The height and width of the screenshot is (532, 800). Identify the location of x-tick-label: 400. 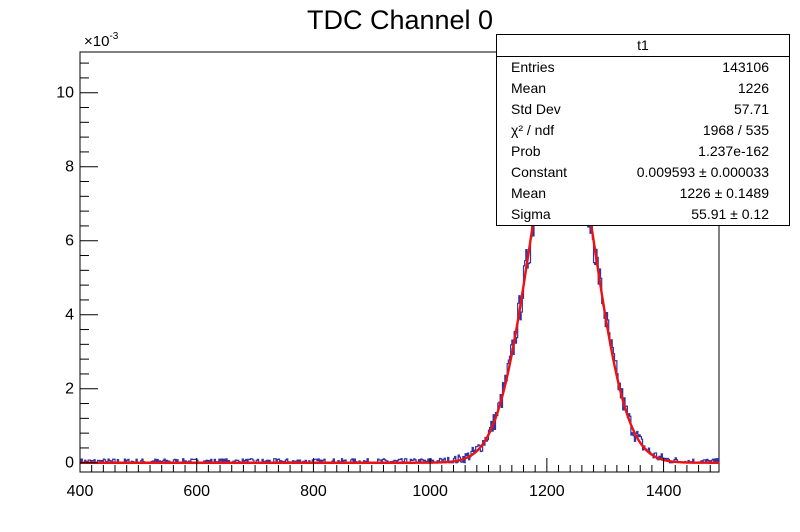
(80, 491).